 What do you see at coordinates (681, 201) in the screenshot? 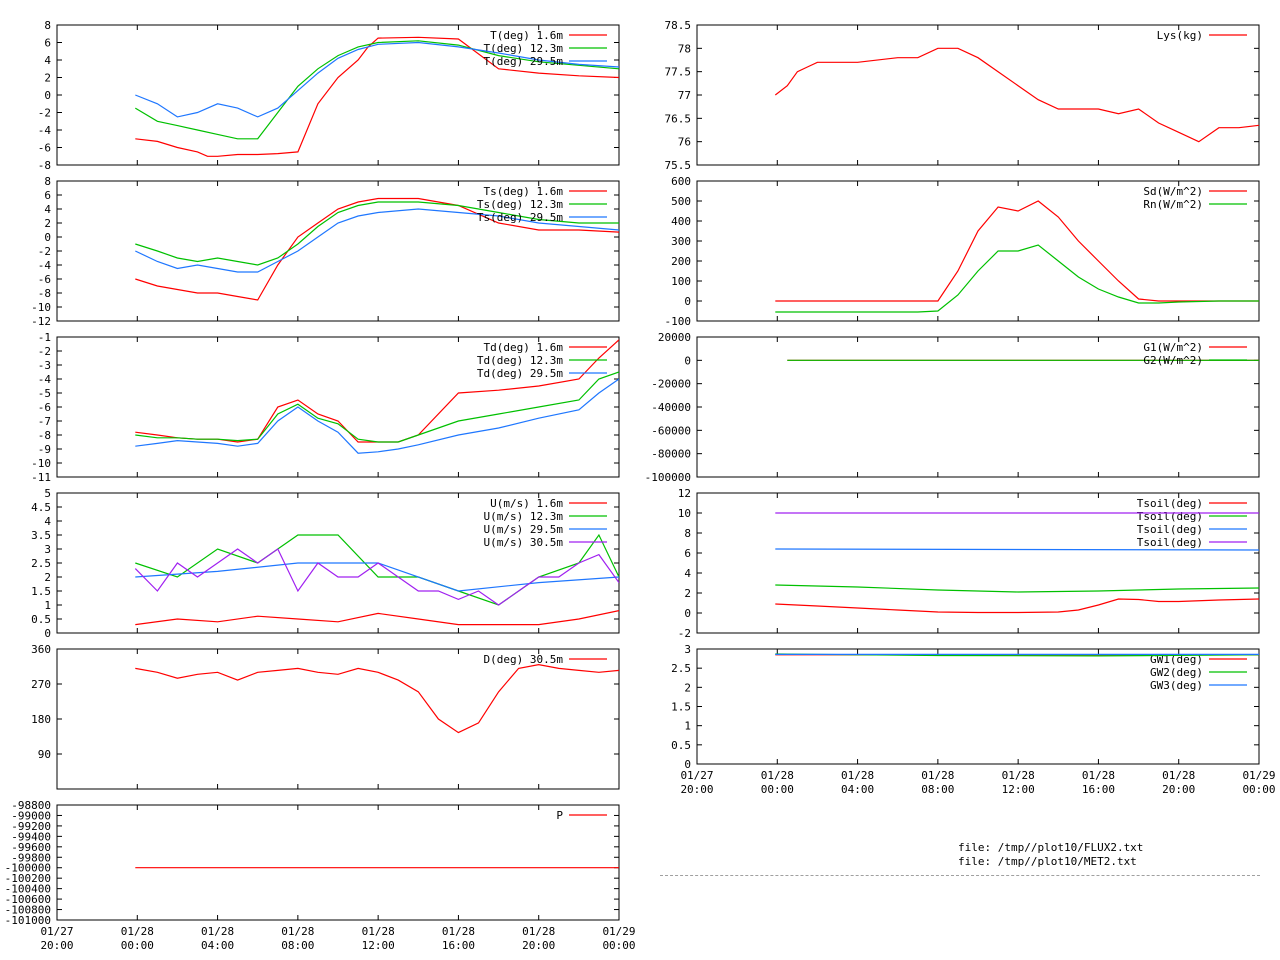
I see `y-tick-label: 500` at bounding box center [681, 201].